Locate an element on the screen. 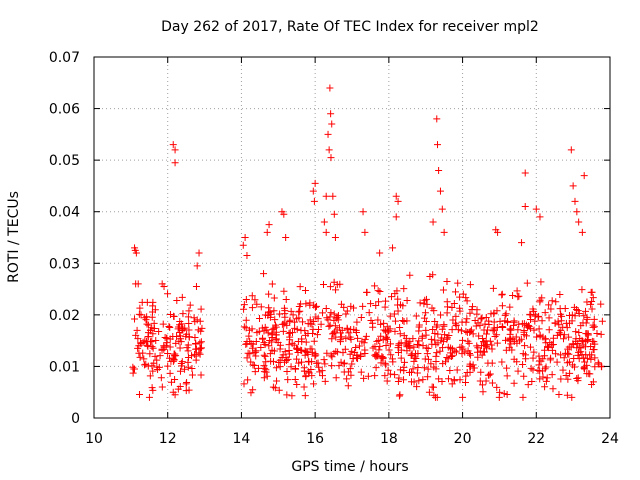  y-axis-label: ROTI / TECUs is located at coordinates (14, 237).